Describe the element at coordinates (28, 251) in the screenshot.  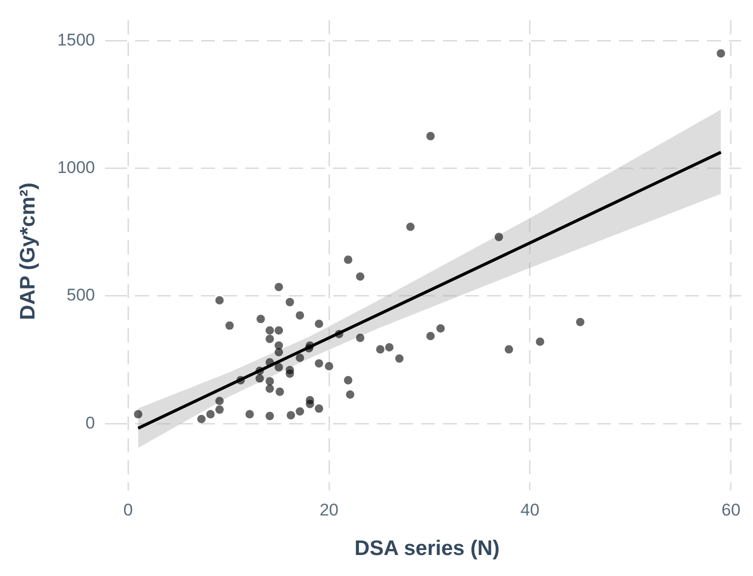
I see `y-axis-title: DAP (Gy*cm²)` at that location.